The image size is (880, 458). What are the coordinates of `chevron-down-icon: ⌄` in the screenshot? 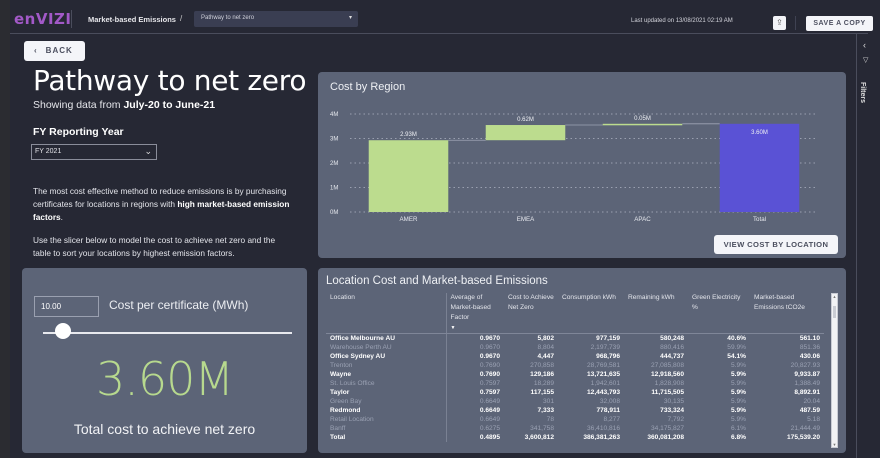 It's located at (148, 151).